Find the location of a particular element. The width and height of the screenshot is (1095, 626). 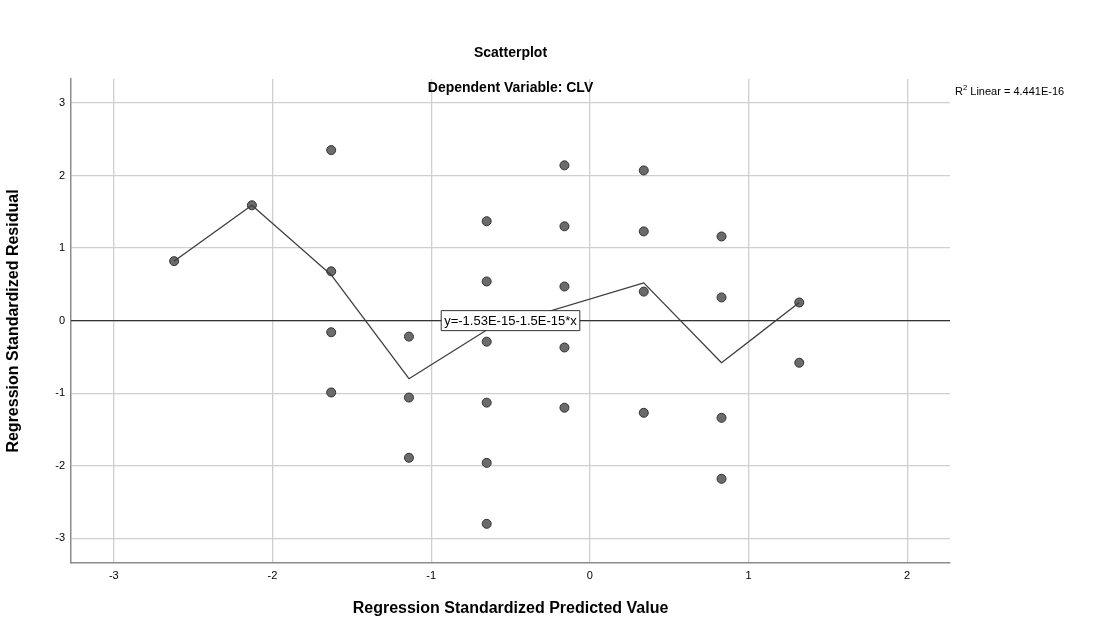

y-tick-label: -2 is located at coordinates (60, 464).